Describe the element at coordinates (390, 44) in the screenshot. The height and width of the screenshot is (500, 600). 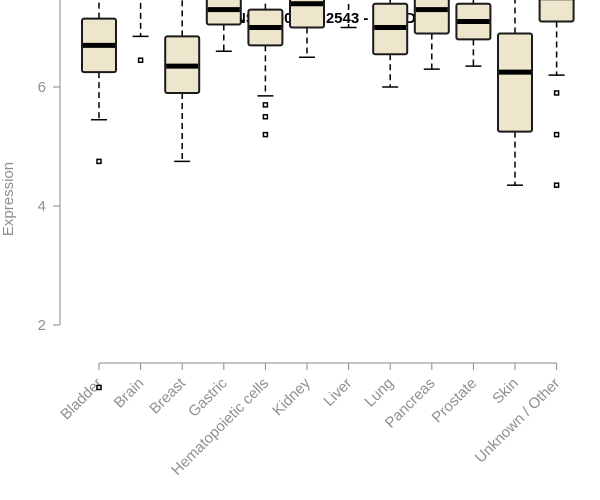
I see `box-lung` at that location.